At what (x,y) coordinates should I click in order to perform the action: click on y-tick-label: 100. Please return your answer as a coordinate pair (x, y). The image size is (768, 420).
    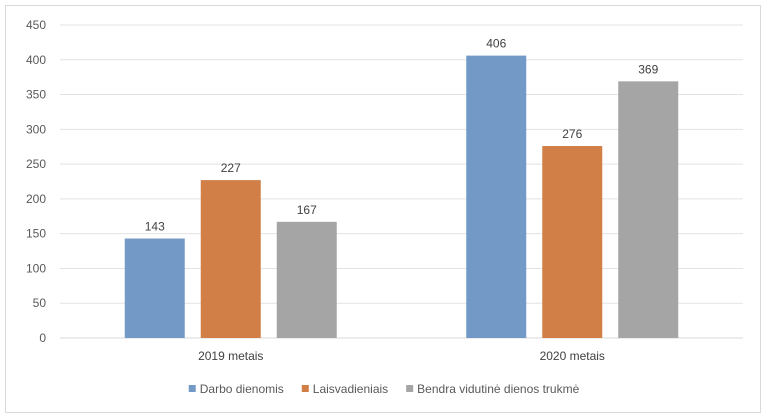
    Looking at the image, I should click on (36, 268).